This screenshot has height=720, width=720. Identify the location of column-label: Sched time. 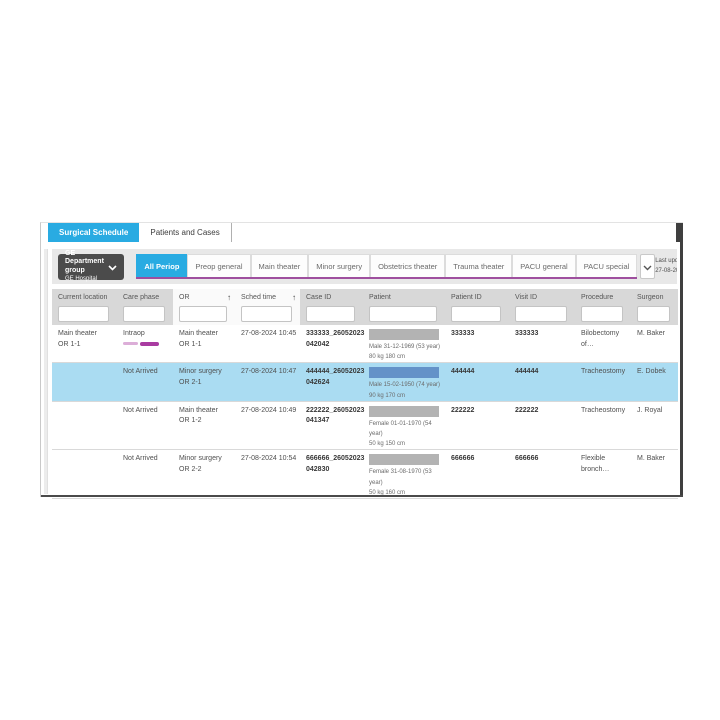
(259, 297).